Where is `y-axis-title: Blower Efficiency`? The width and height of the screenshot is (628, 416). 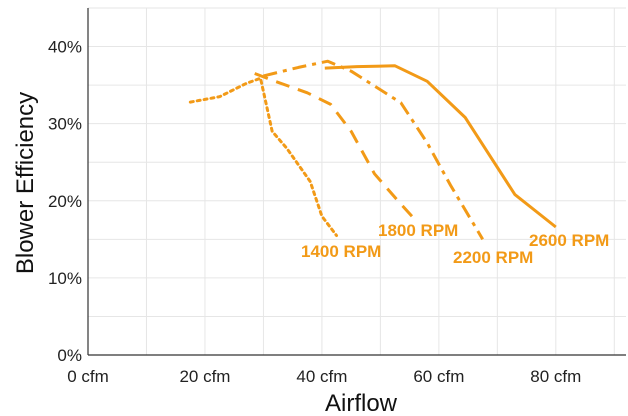 y-axis-title: Blower Efficiency is located at coordinates (25, 183).